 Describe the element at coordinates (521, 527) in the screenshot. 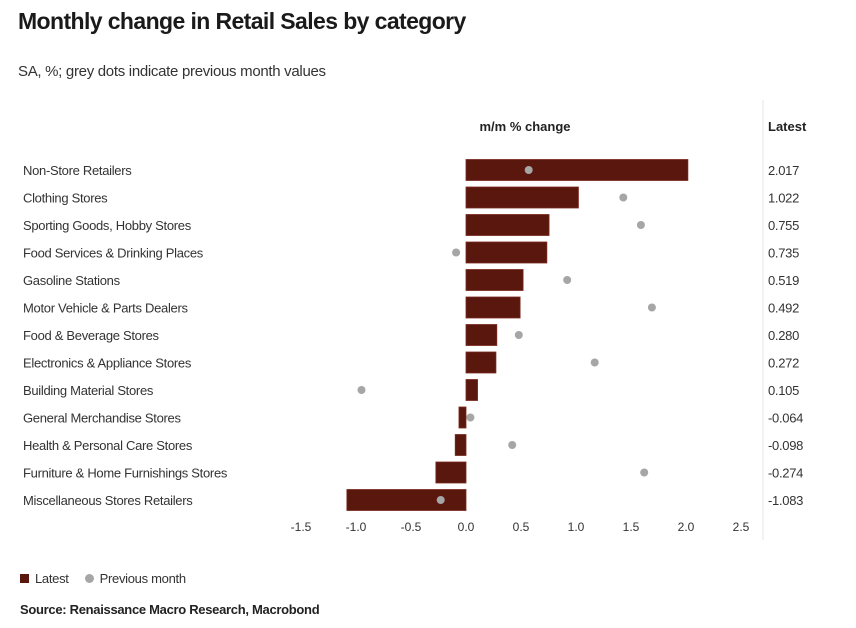

I see `x-tick-label: 0.5` at that location.